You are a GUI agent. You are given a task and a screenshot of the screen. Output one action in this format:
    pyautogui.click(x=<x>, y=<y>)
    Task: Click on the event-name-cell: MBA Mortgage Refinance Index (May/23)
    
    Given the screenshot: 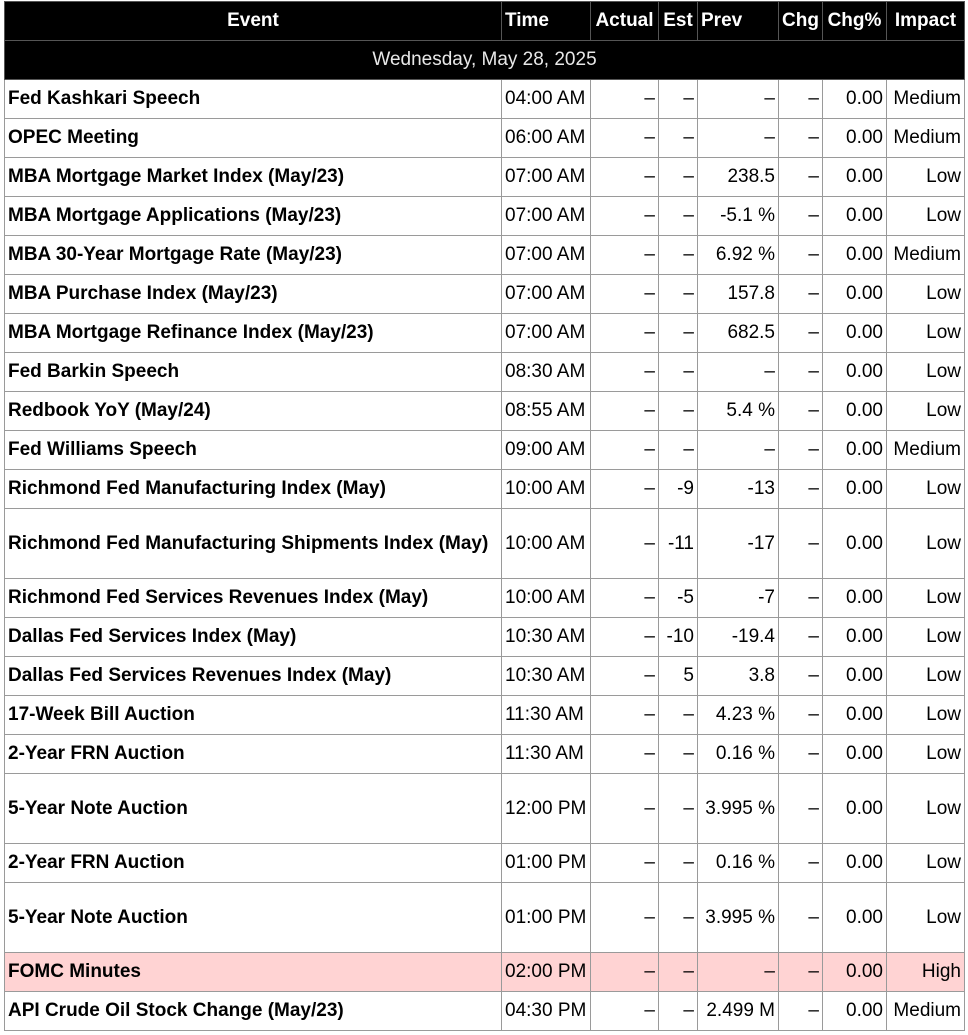 What is the action you would take?
    pyautogui.click(x=253, y=333)
    